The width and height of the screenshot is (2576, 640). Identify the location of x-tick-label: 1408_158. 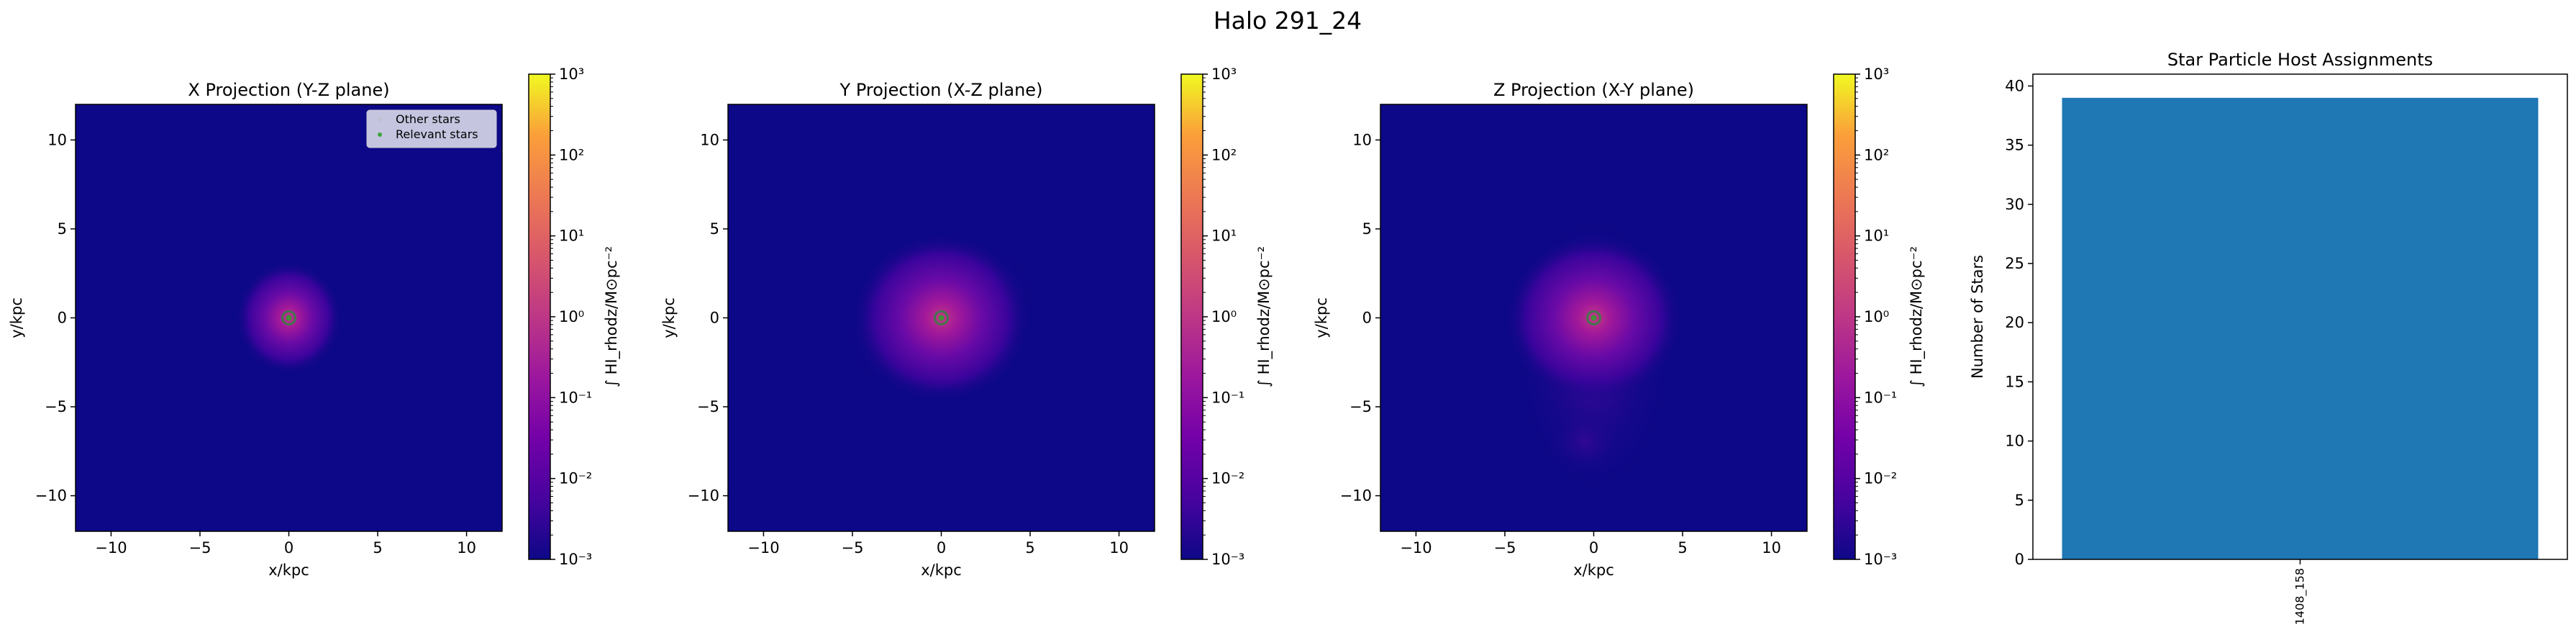
(2300, 596).